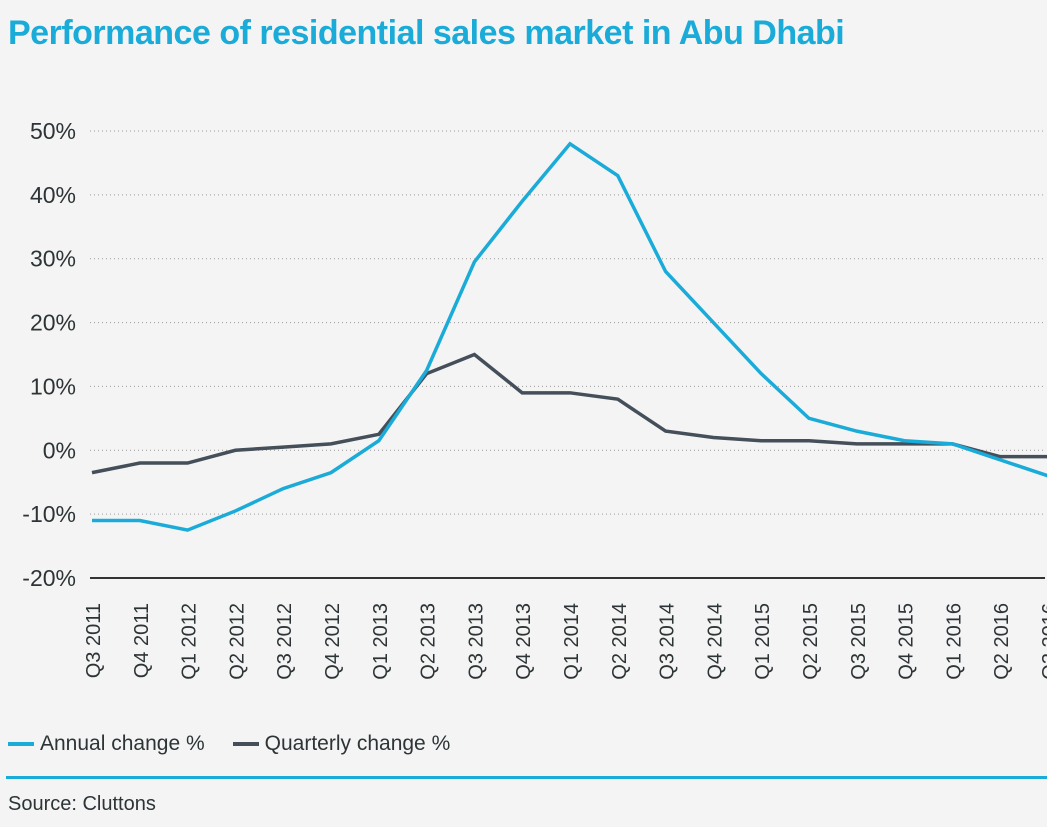 The image size is (1047, 827). I want to click on x-tick-label: Q4 2012, so click(333, 641).